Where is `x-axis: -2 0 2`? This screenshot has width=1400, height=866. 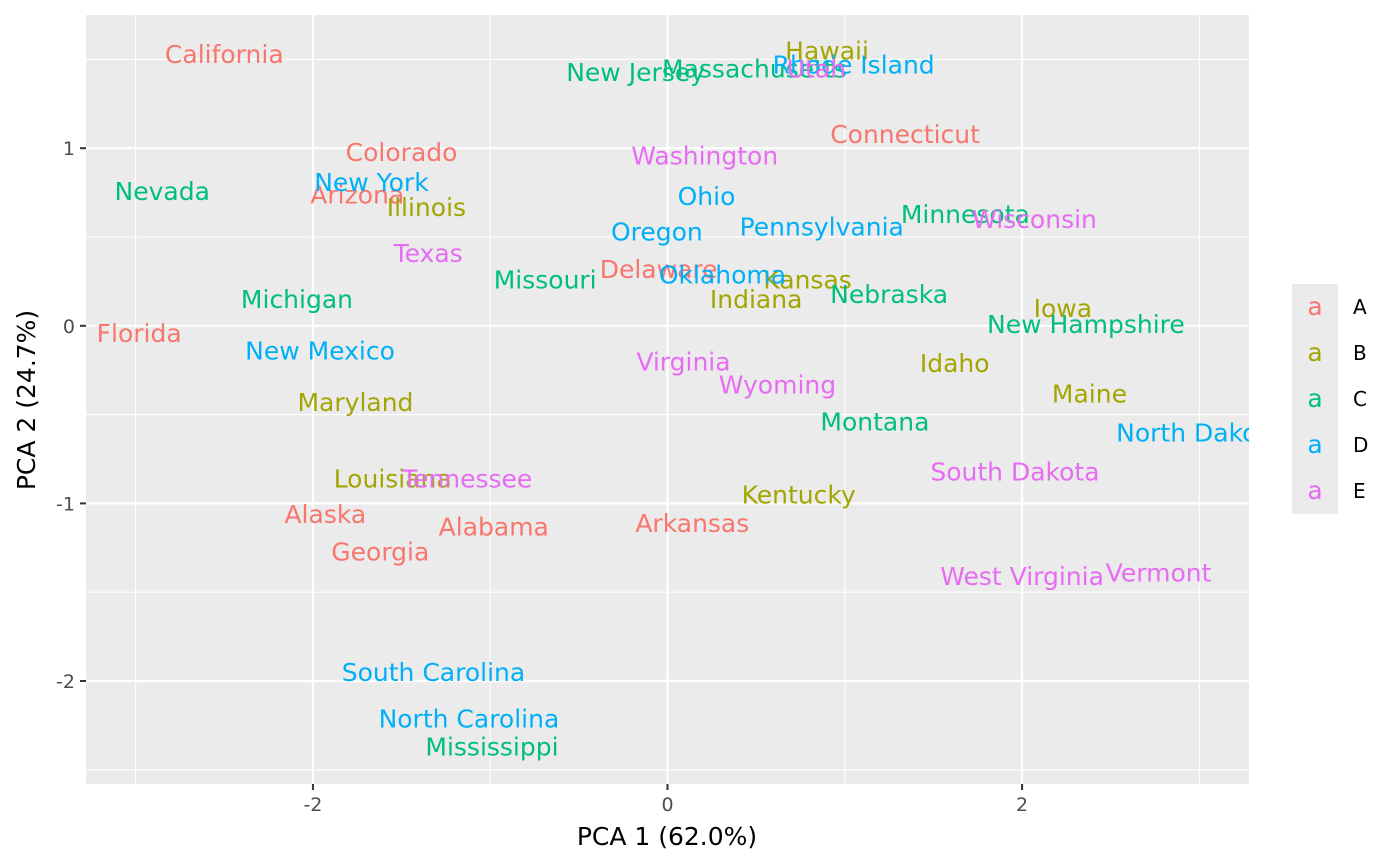 x-axis: -2 0 2 is located at coordinates (665, 800).